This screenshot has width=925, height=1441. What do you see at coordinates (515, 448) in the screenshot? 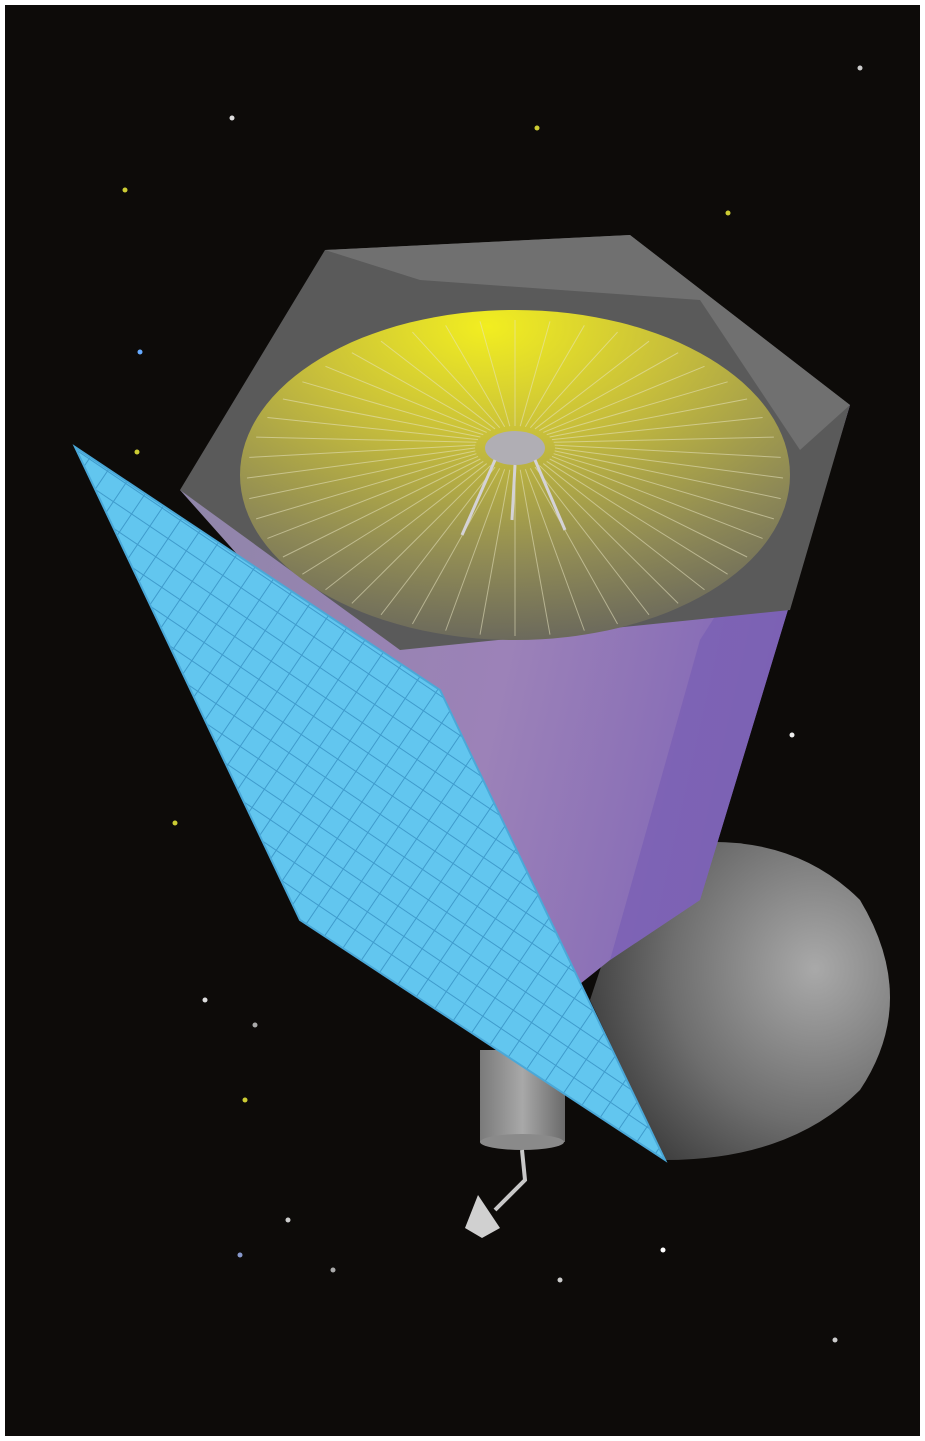
I see `secondary-mirror` at bounding box center [515, 448].